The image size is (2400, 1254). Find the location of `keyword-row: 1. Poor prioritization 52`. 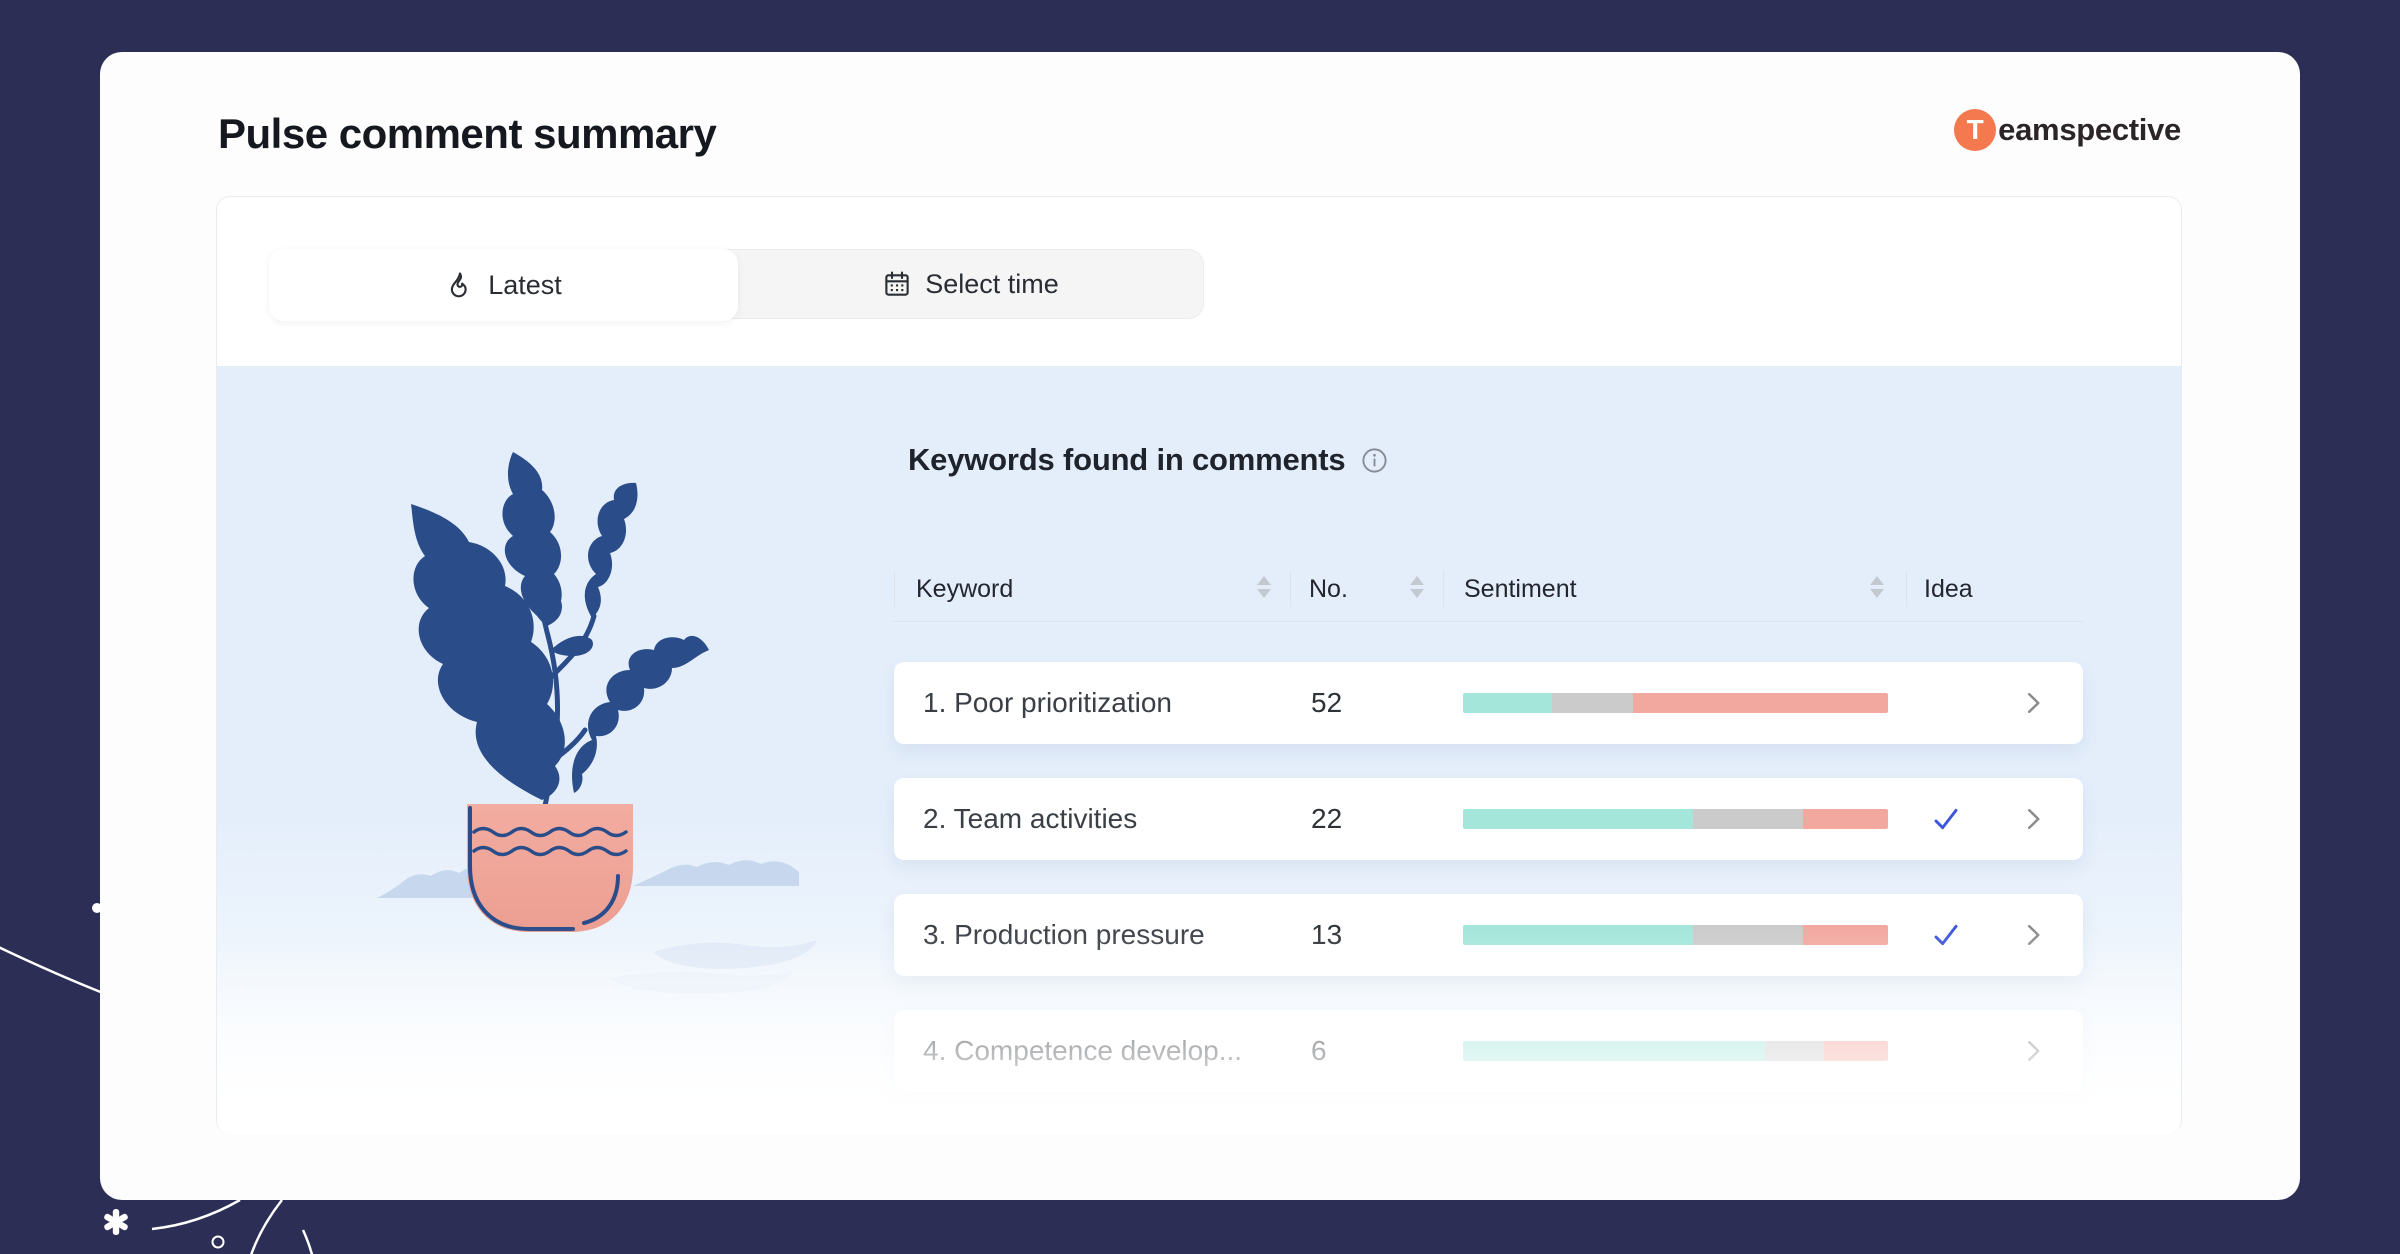

keyword-row: 1. Poor prioritization 52 is located at coordinates (1488, 703).